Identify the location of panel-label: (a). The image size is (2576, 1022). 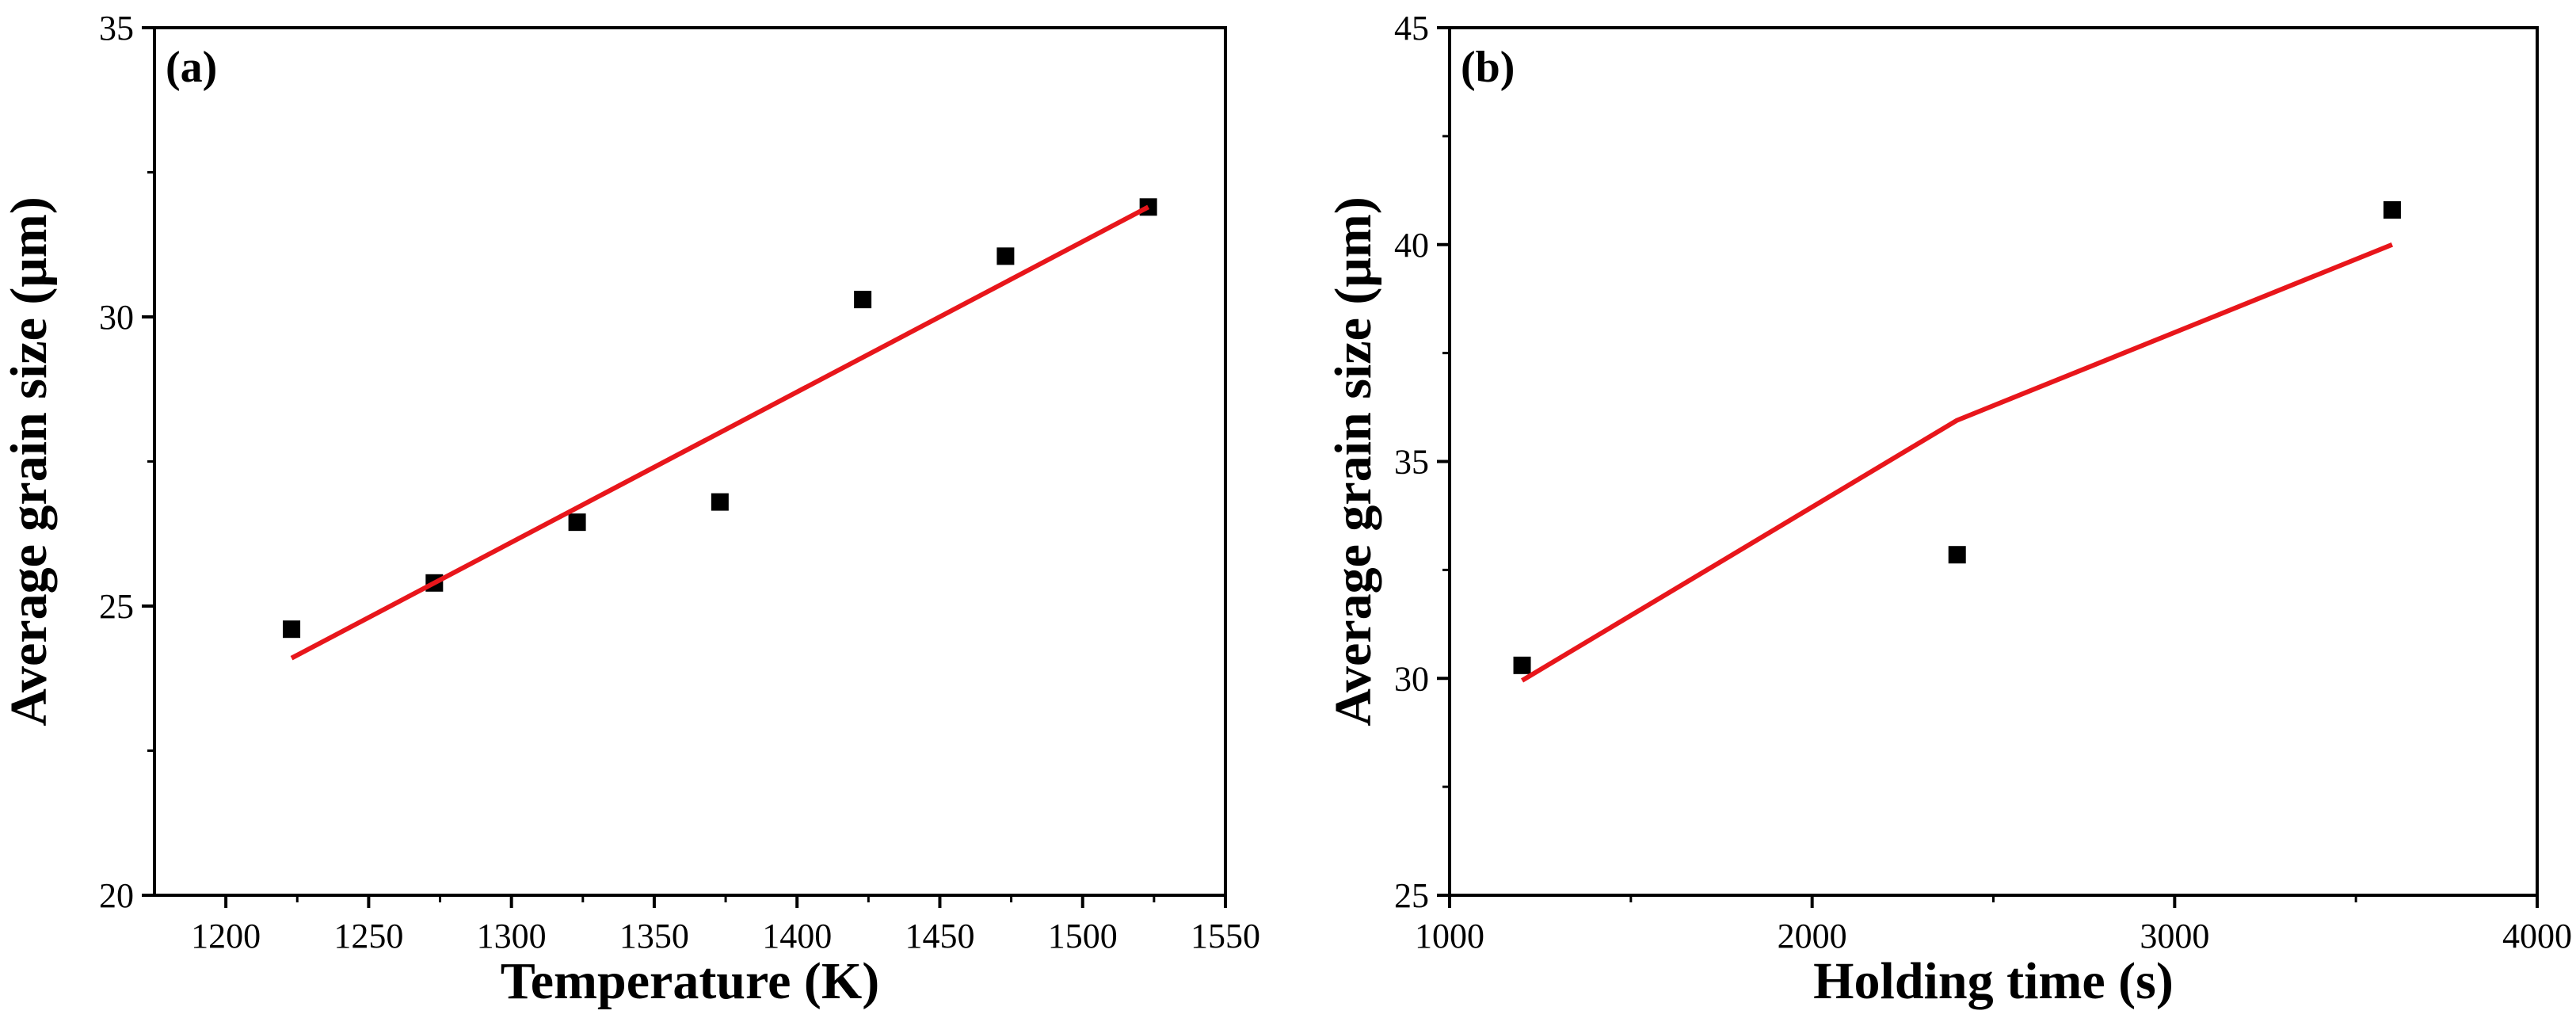
(191, 68).